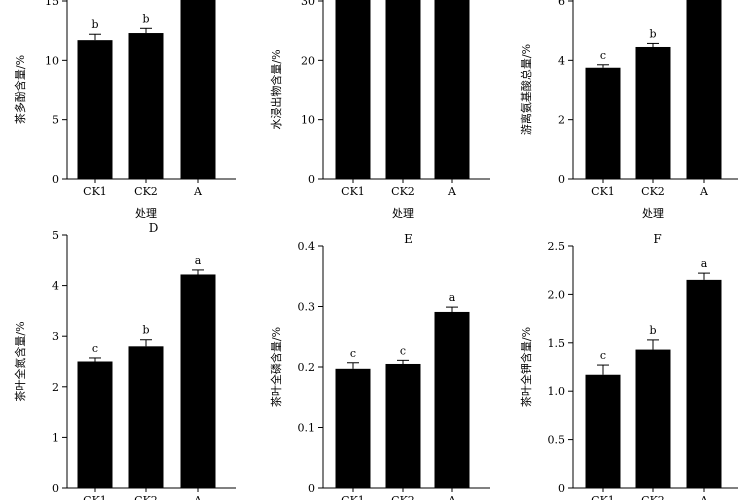 This screenshot has height=500, width=750. I want to click on y-axis-label: 茶叶全氮含量/%, so click(20, 361).